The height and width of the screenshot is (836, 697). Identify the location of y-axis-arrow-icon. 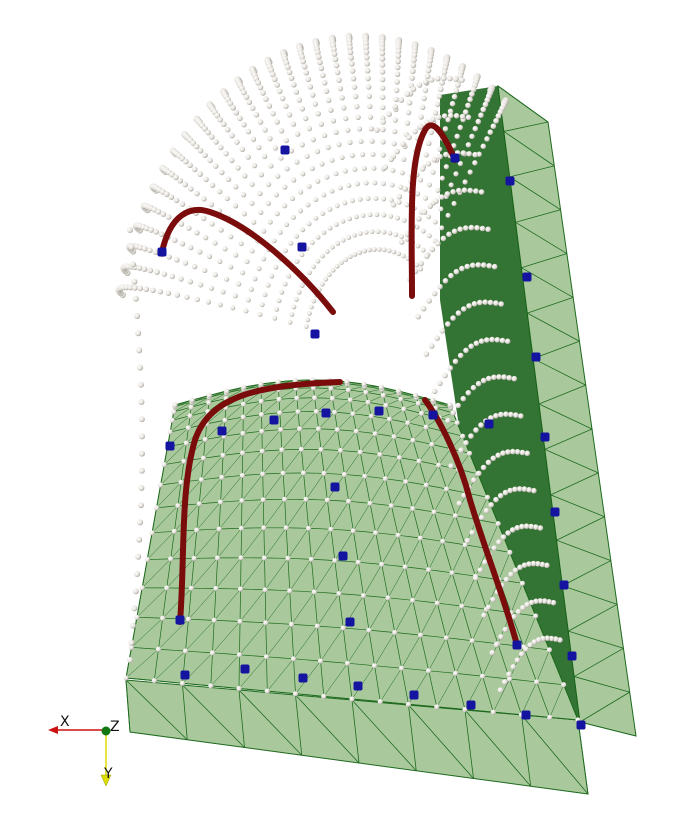
(106, 780).